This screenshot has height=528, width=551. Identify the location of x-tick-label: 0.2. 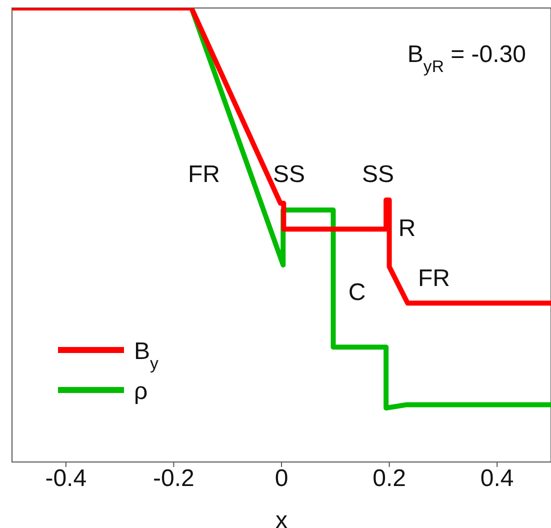
(389, 478).